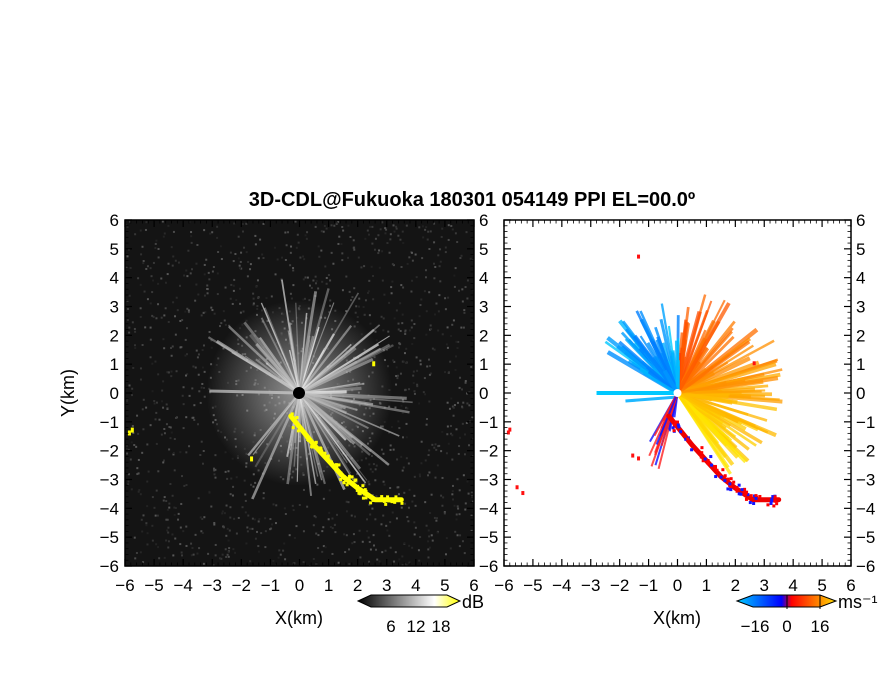 Image resolution: width=880 pixels, height=680 pixels. I want to click on y-tick-label-right: 2, so click(860, 335).